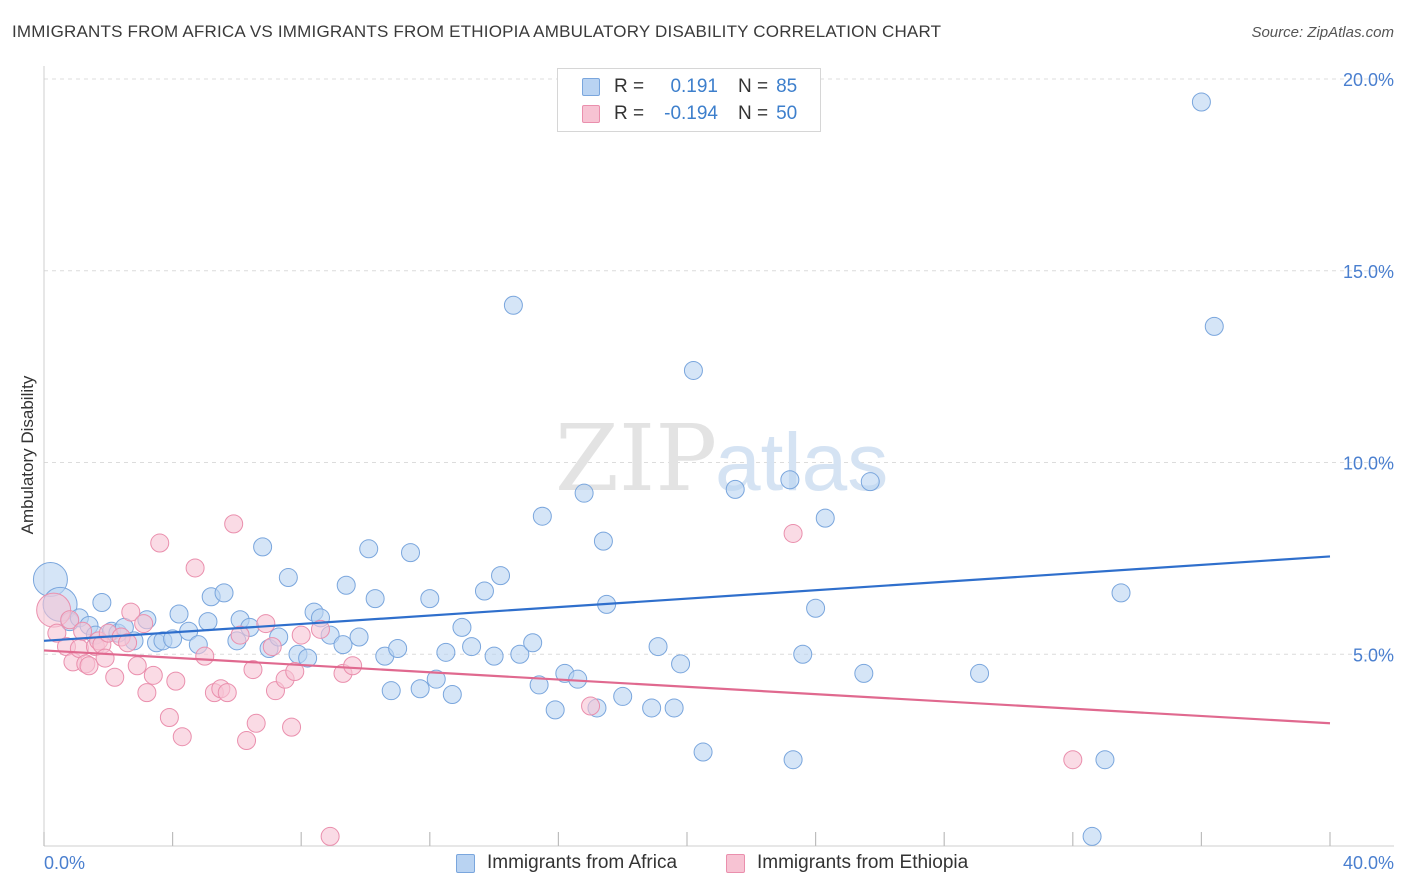 This screenshot has width=1406, height=892. I want to click on series-legend-item-africa: Immigrants from Africa, so click(566, 863).